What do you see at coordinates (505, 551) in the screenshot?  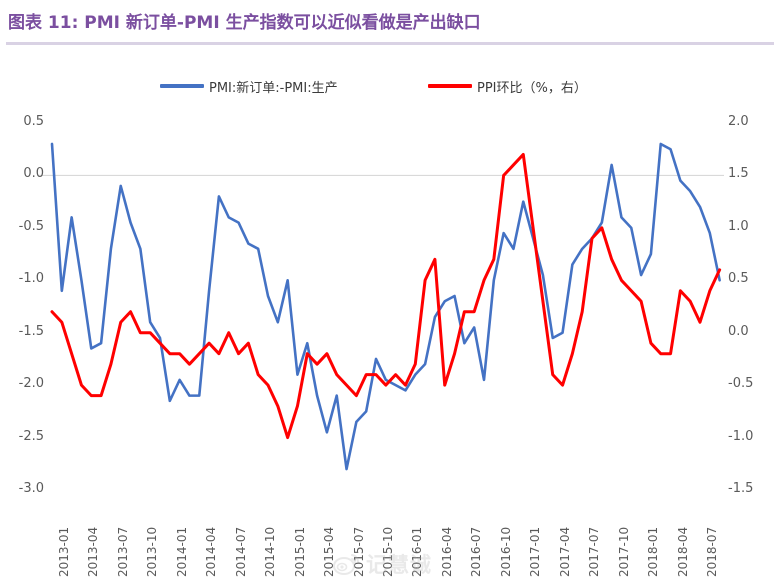 I see `x-axis-tick: 2016-10` at bounding box center [505, 551].